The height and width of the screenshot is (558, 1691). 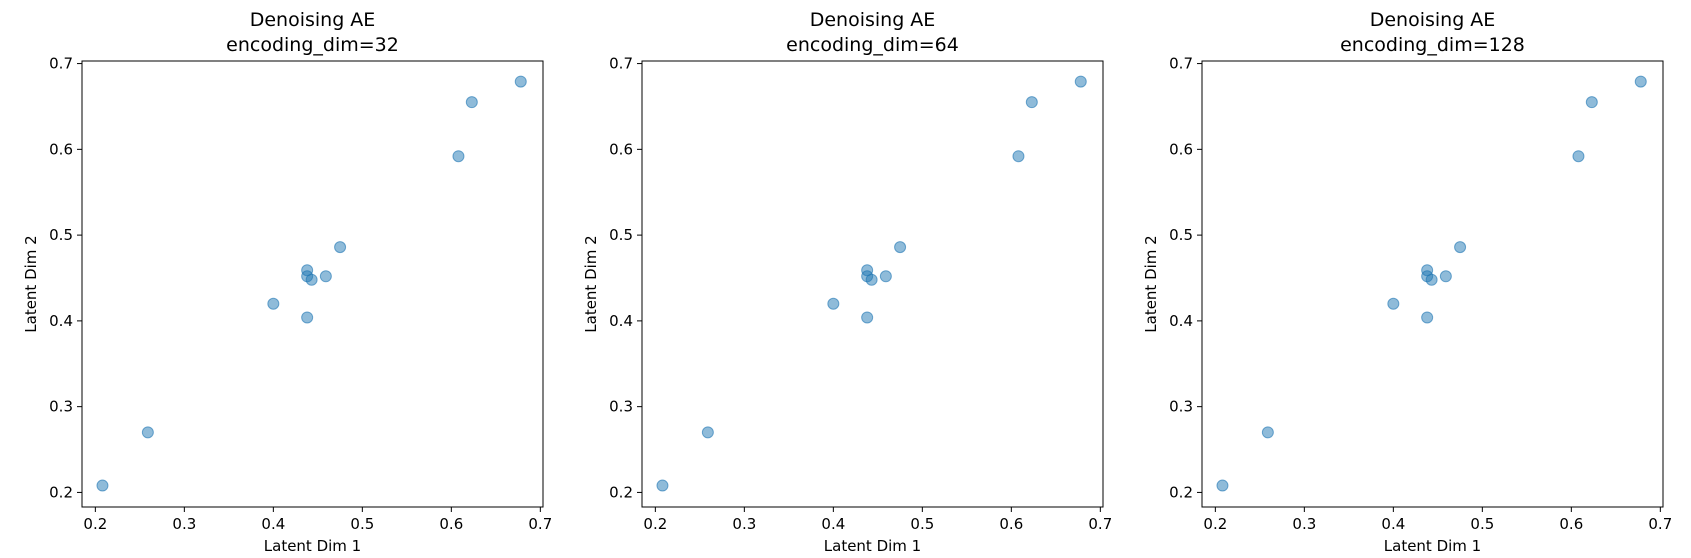 What do you see at coordinates (872, 45) in the screenshot?
I see `chart-subtitle: encoding_dim=64` at bounding box center [872, 45].